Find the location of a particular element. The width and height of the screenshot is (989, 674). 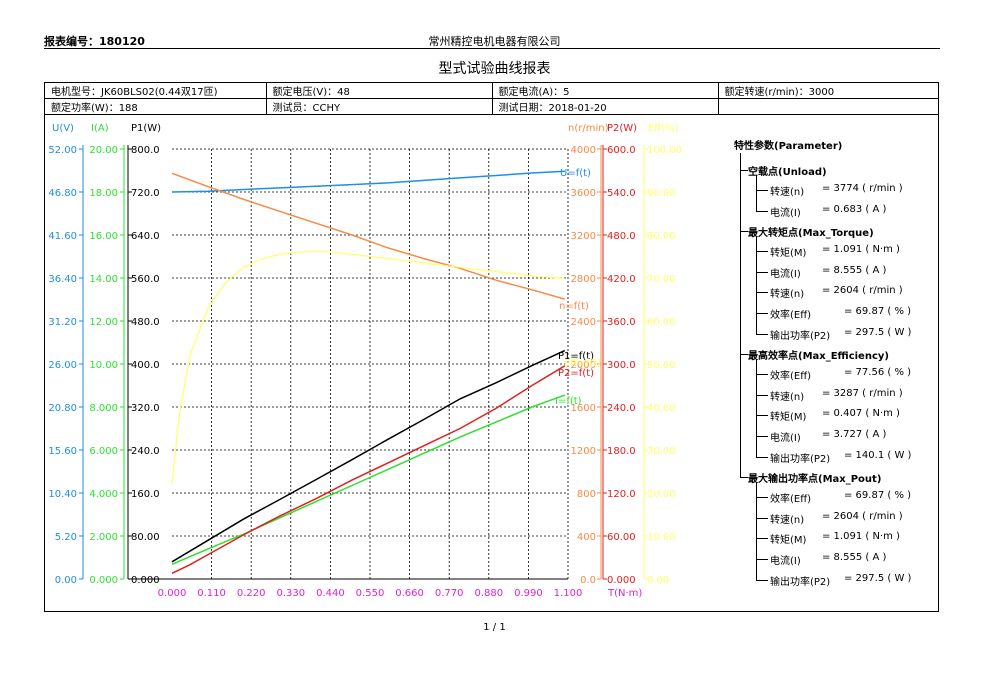

report-title: 型式试验曲线报表 is located at coordinates (494, 69).